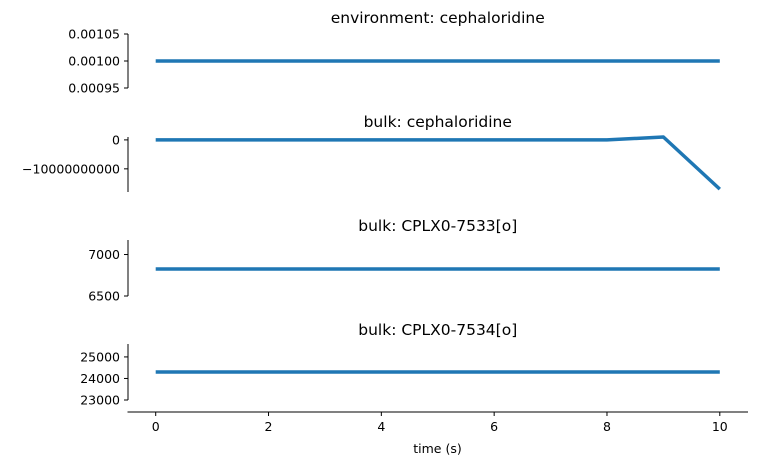 This screenshot has height=466, width=757. Describe the element at coordinates (100, 378) in the screenshot. I see `y-tick-label: 24000` at that location.